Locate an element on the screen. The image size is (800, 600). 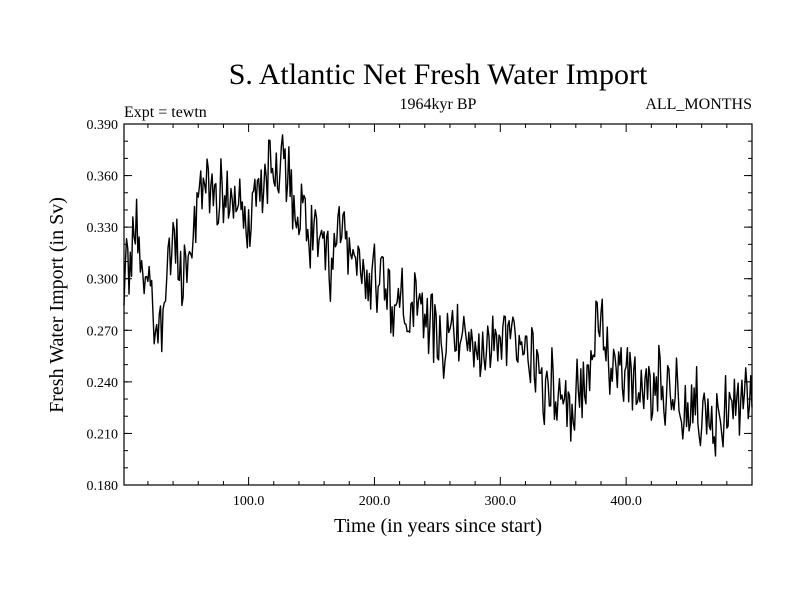
y-axis-label: Fresh Water Import (in Sv) is located at coordinates (57, 305).